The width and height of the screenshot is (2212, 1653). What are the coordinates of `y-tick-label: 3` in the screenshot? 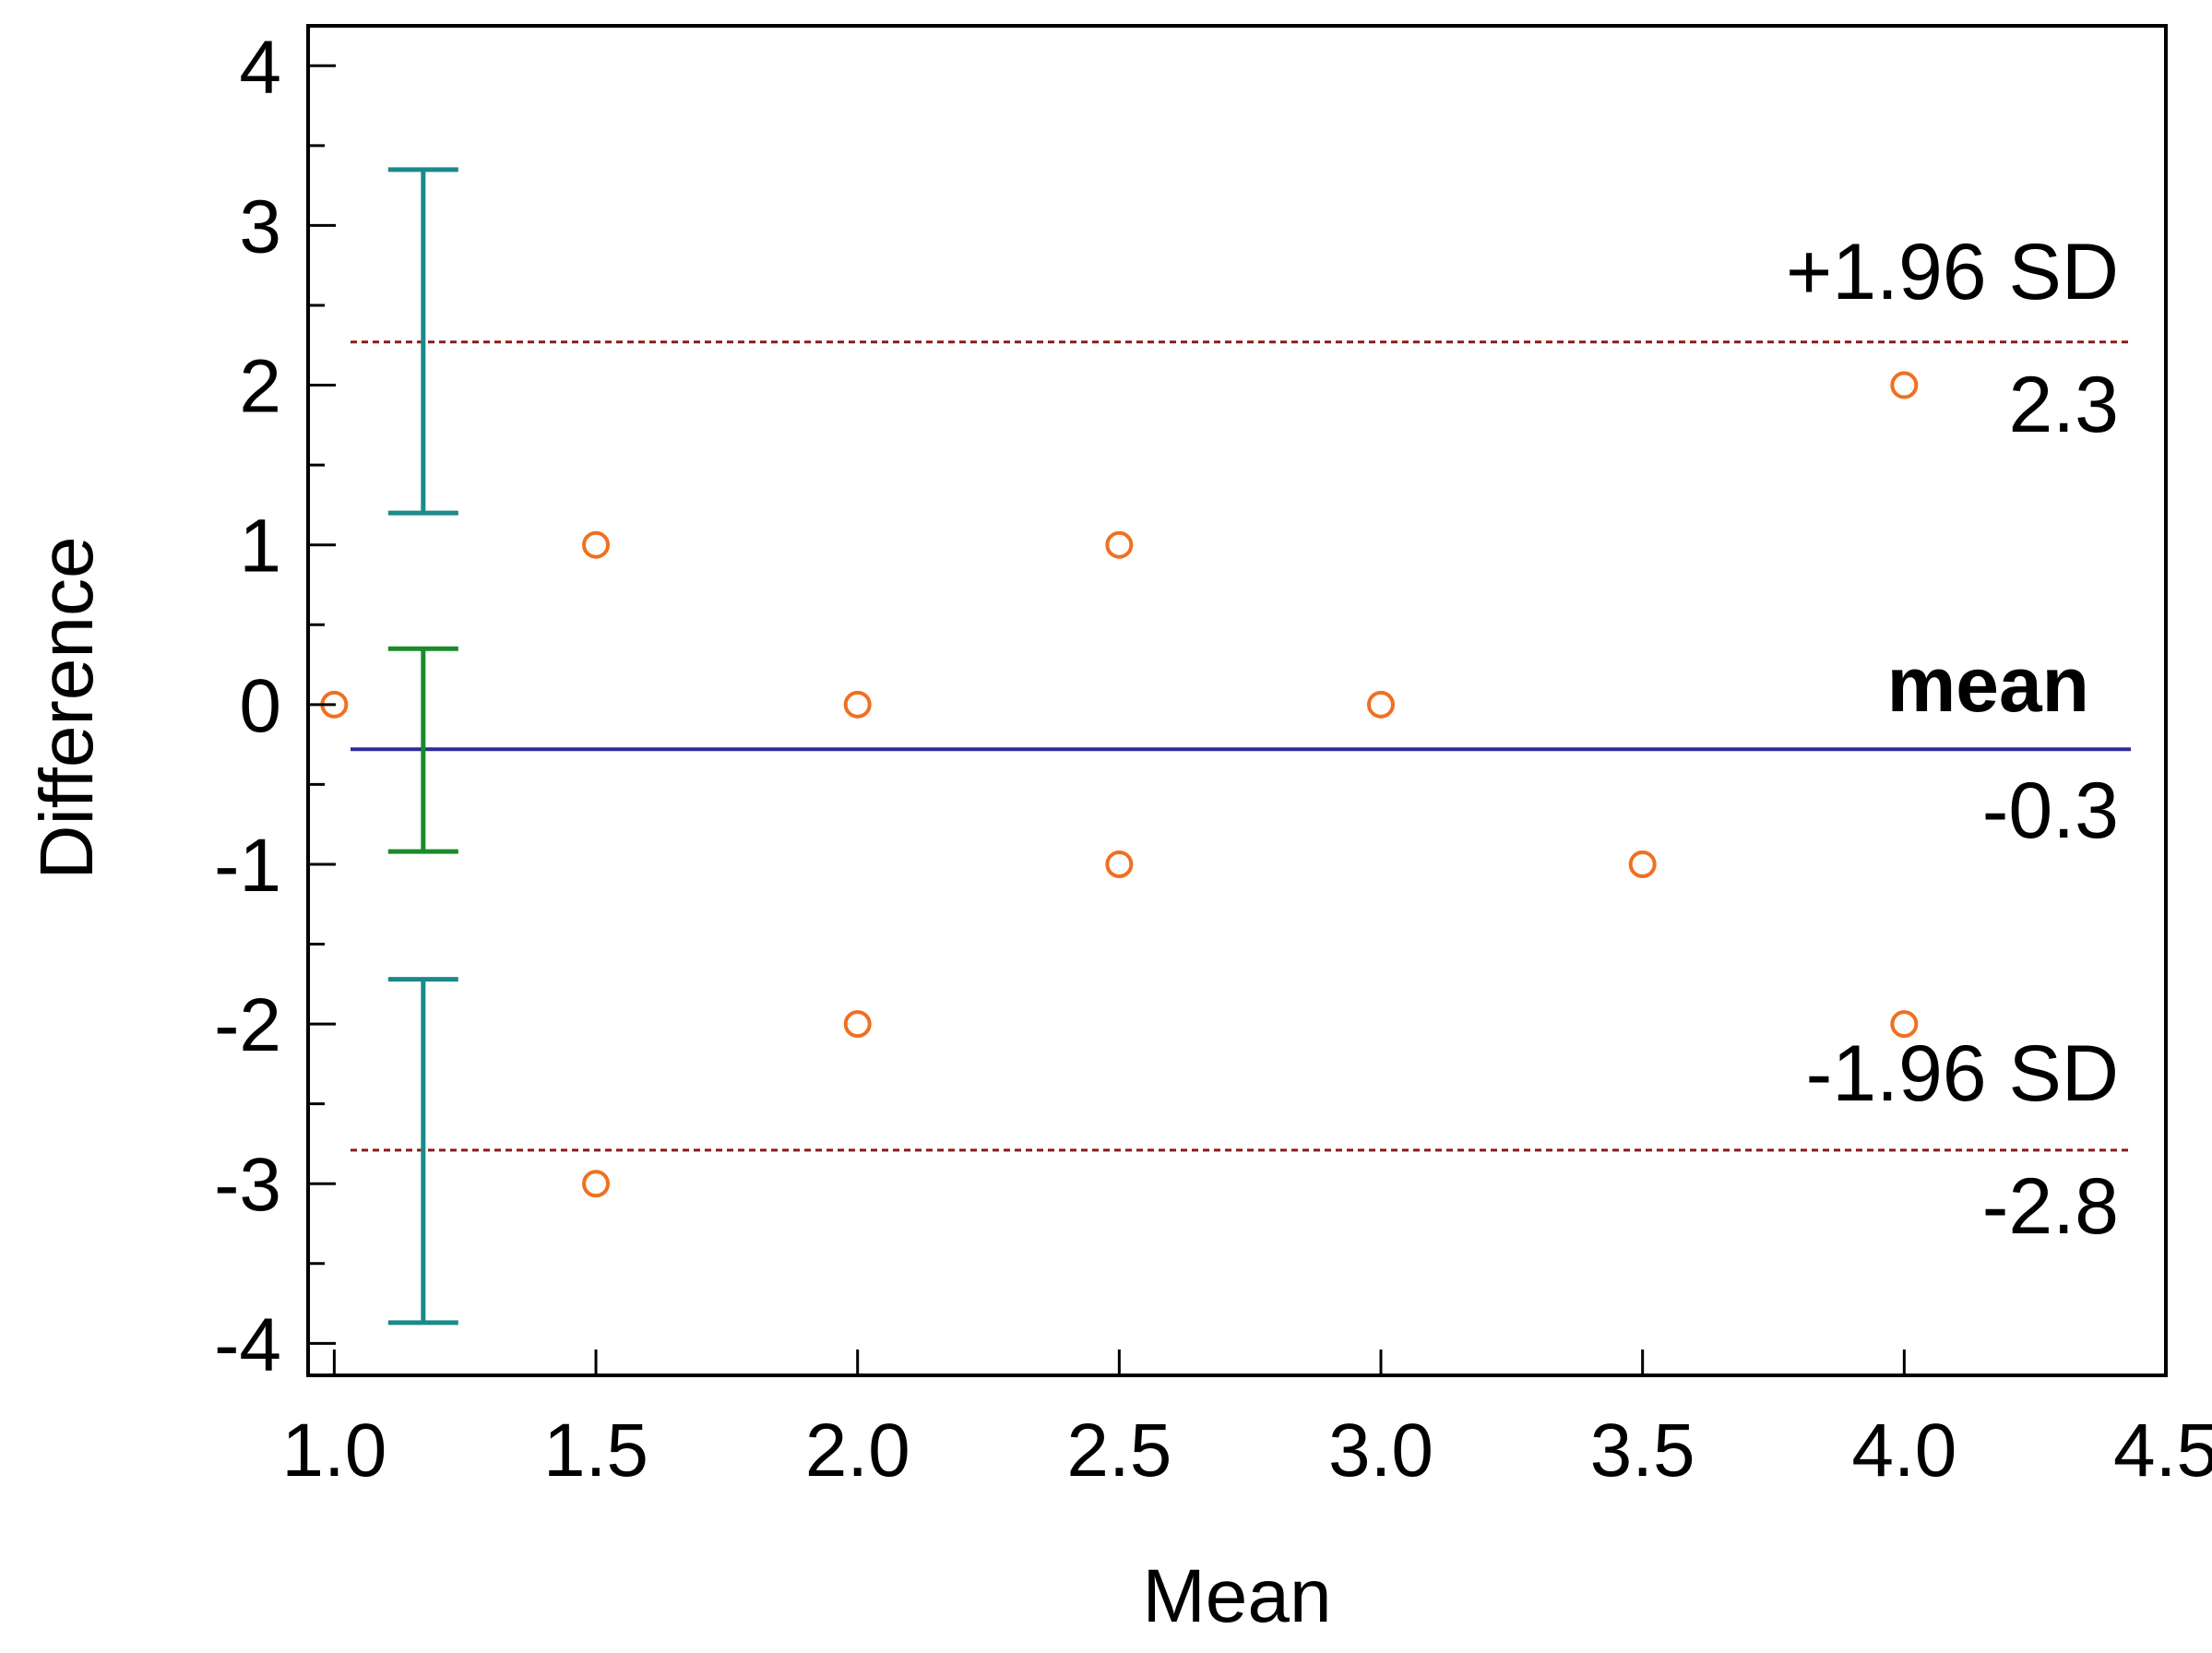 It's located at (260, 226).